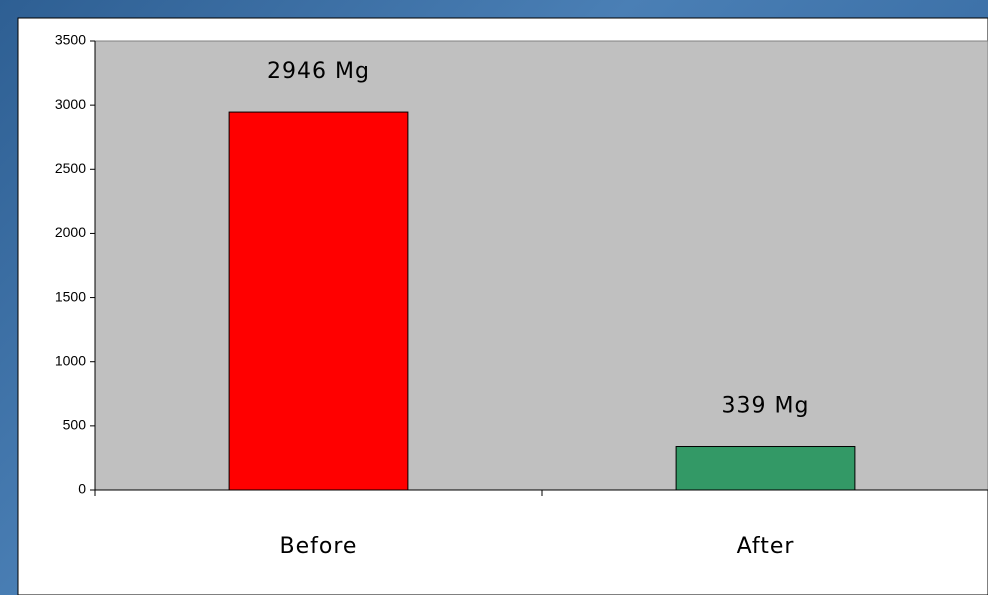 The image size is (988, 595). What do you see at coordinates (70, 104) in the screenshot?
I see `y-tick-label: 3000` at bounding box center [70, 104].